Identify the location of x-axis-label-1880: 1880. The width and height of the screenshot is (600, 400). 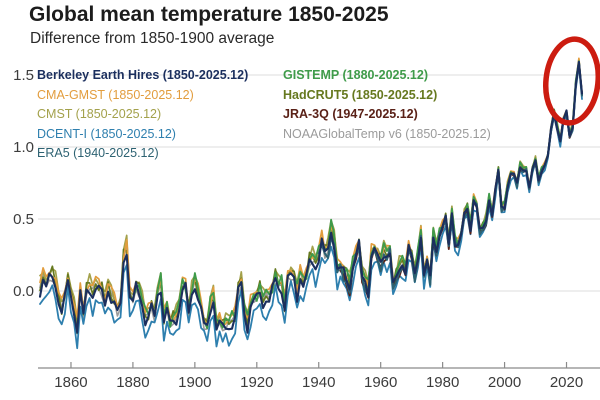
(132, 382).